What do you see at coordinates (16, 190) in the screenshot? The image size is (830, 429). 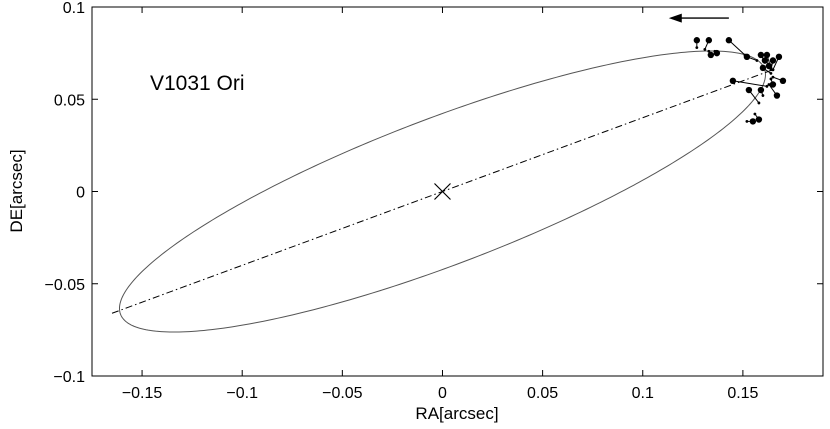 I see `y-axis-label: DE[arcsec]` at bounding box center [16, 190].